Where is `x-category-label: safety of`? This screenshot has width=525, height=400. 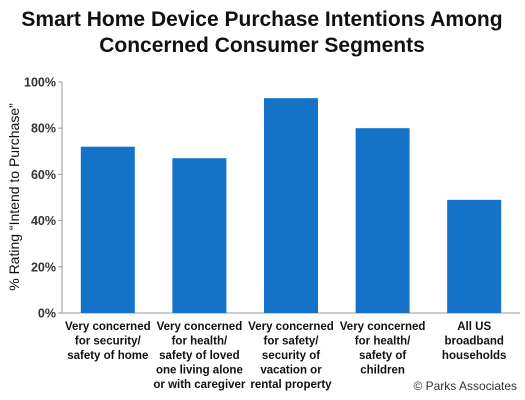
x-category-label: safety of is located at coordinates (382, 356).